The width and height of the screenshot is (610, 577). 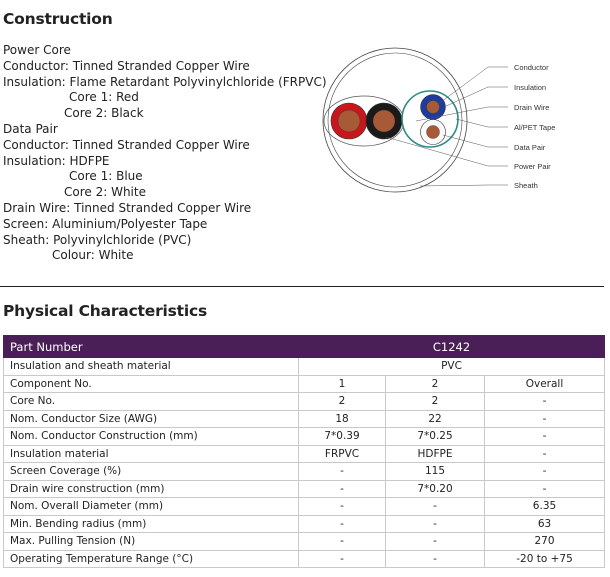 I want to click on spec-line: Colour: White, so click(x=93, y=255).